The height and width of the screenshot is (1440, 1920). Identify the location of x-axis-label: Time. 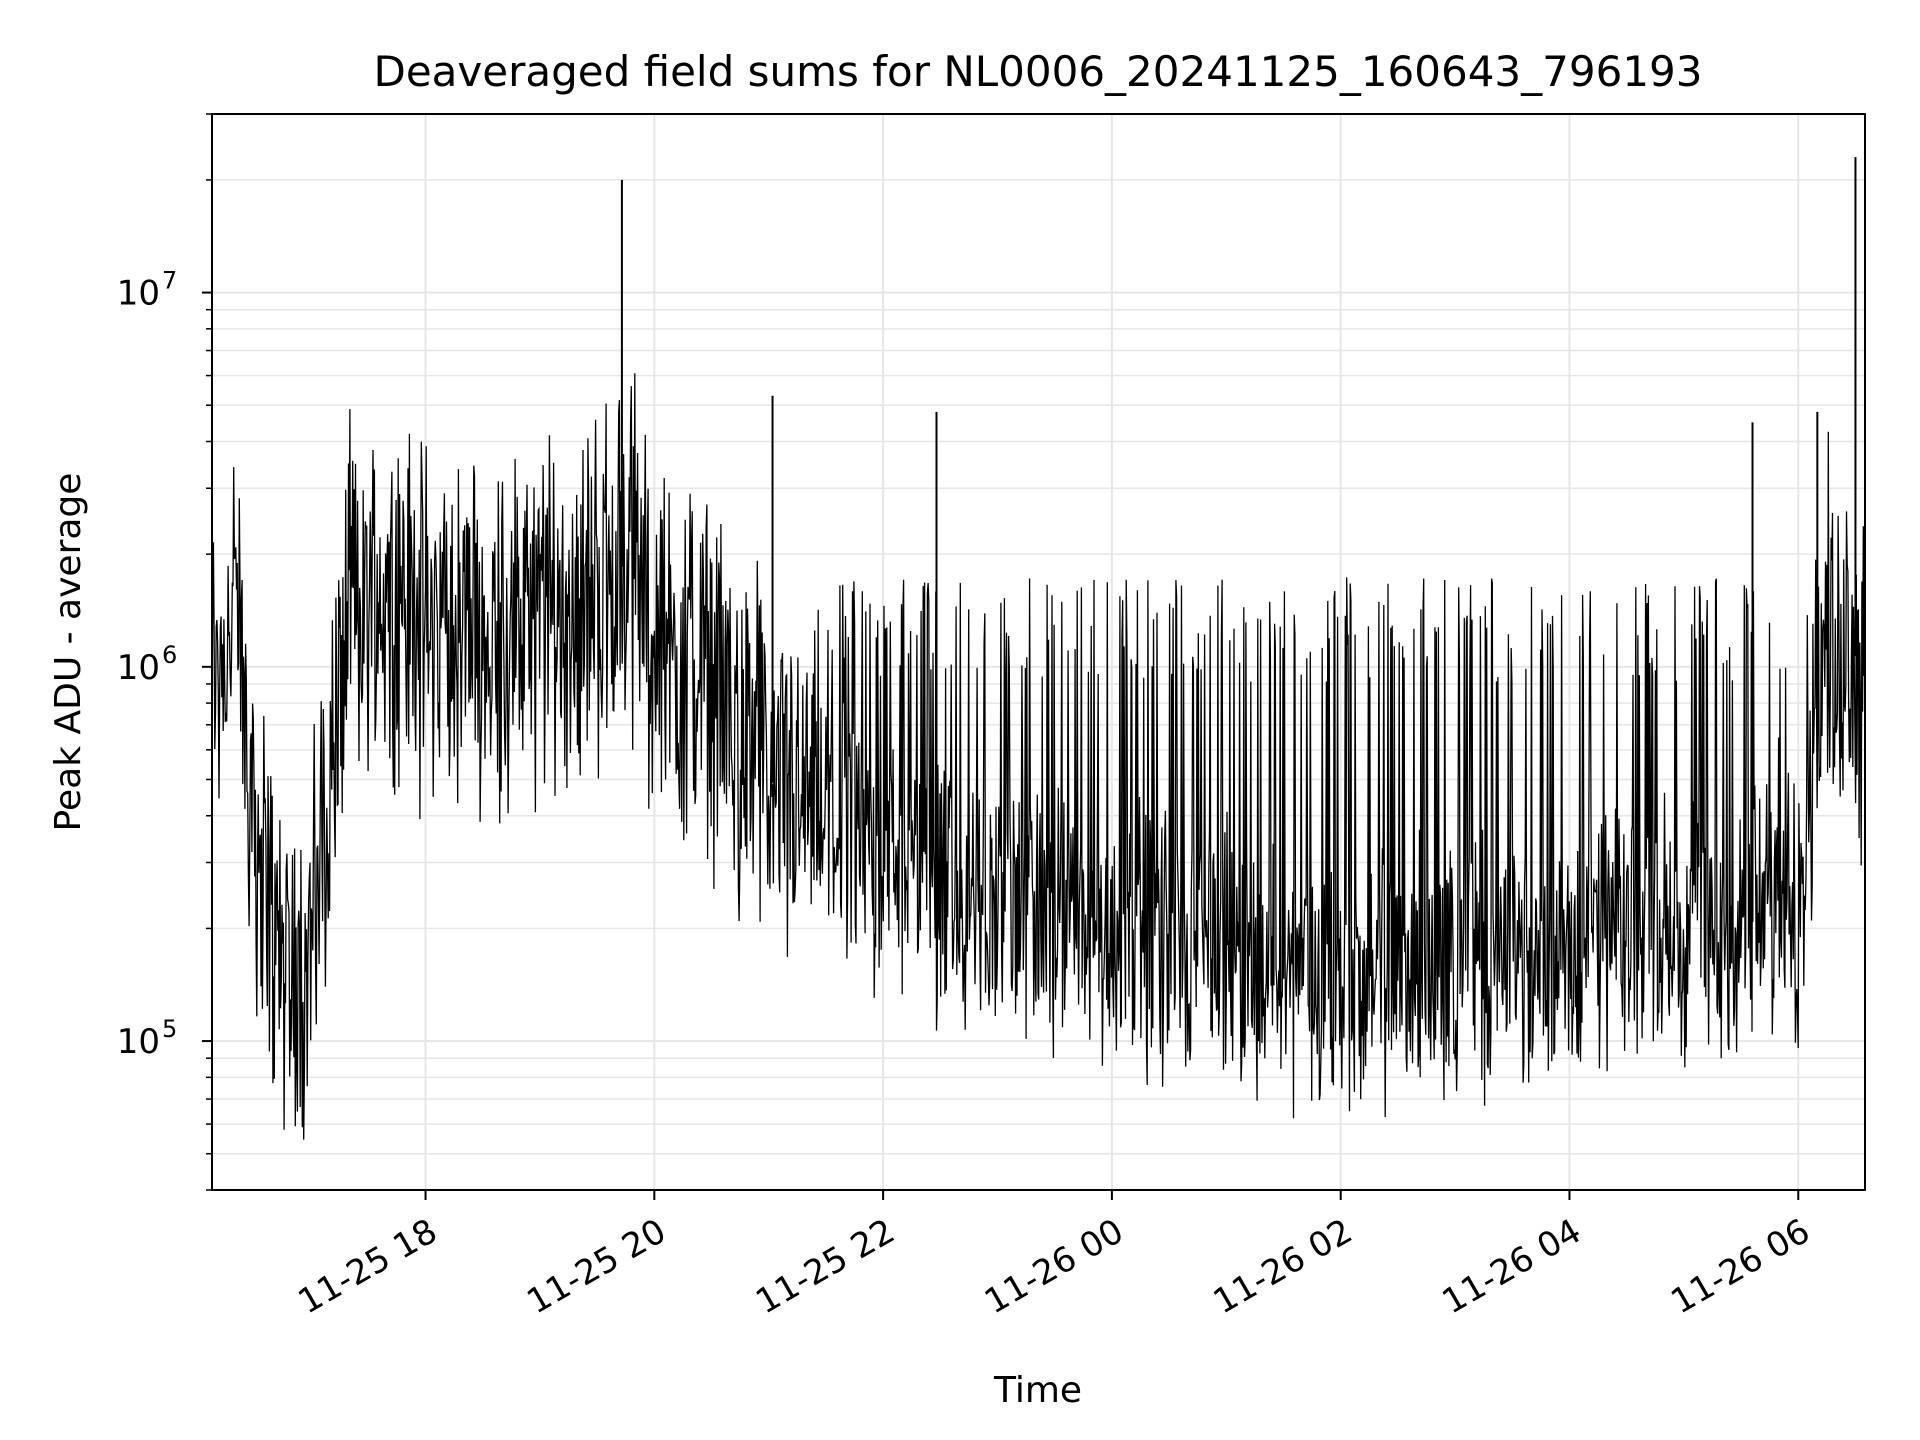
(1037, 1390).